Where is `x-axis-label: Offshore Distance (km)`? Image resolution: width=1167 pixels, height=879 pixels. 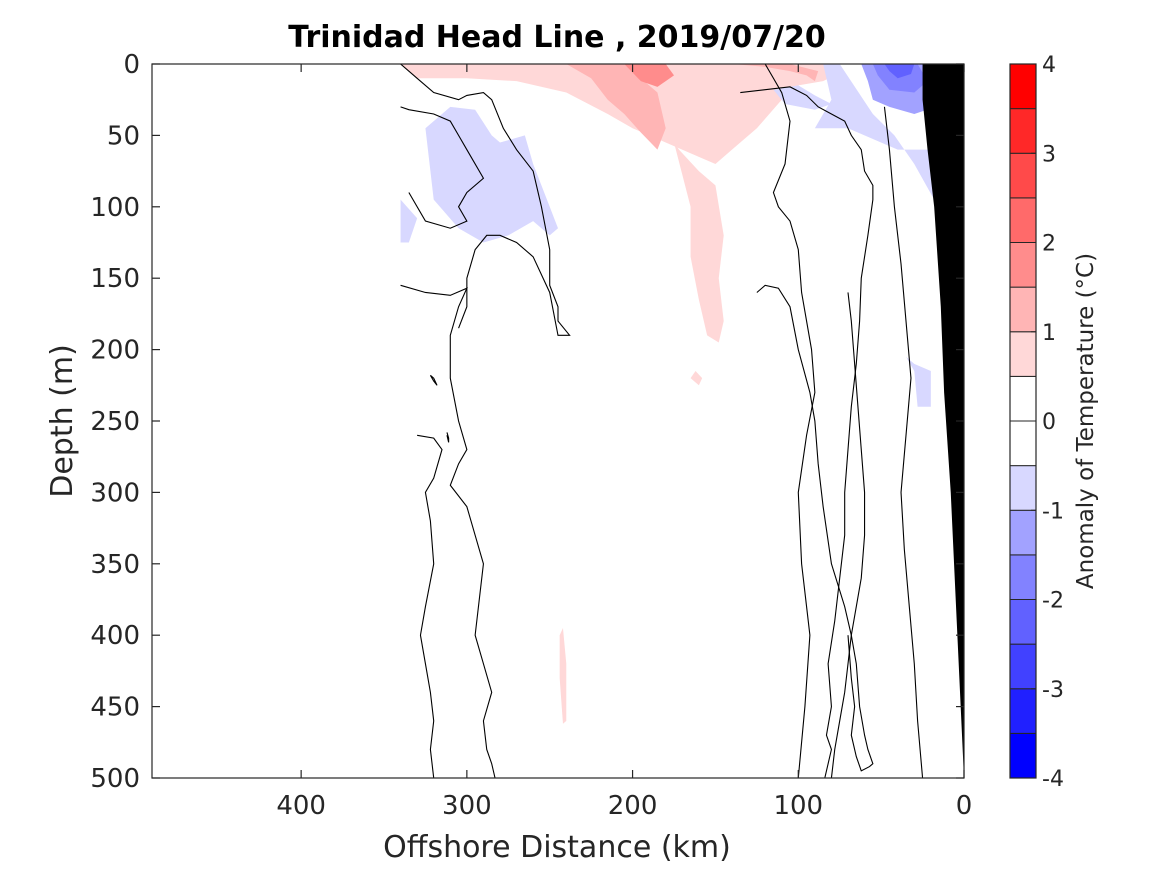 x-axis-label: Offshore Distance (km) is located at coordinates (557, 847).